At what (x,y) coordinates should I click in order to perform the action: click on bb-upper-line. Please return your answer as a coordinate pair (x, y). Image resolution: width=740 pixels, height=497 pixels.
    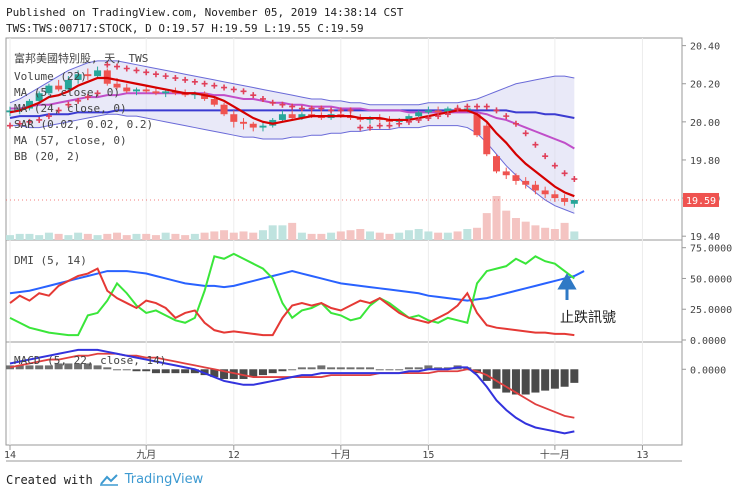
    Looking at the image, I should click on (292, 83).